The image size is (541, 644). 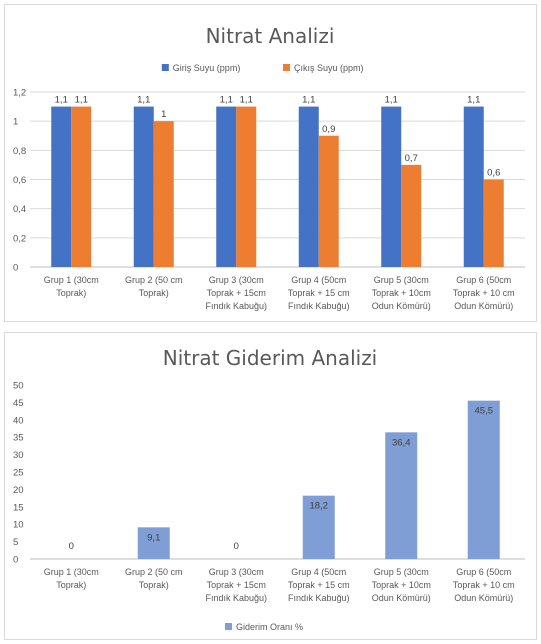 I want to click on data-label: 18,2, so click(x=319, y=506).